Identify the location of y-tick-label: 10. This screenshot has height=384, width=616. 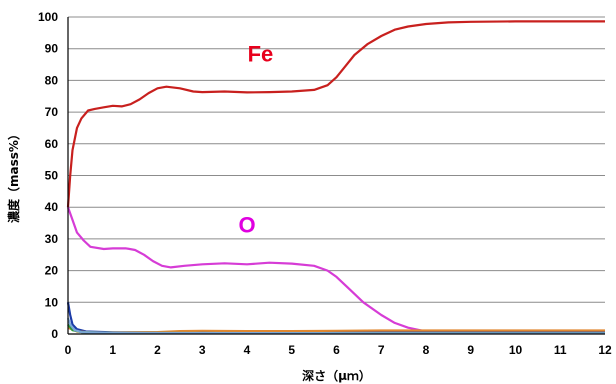
(52, 302).